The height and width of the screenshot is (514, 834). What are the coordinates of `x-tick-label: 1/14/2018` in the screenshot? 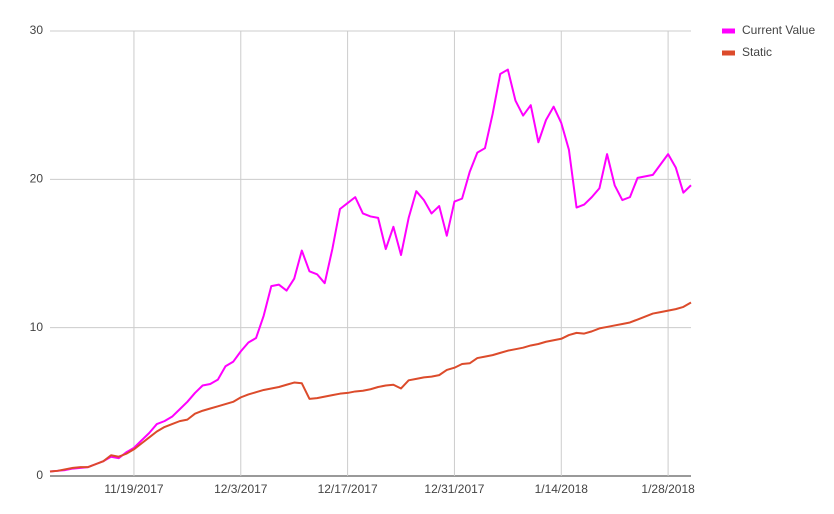 It's located at (562, 489).